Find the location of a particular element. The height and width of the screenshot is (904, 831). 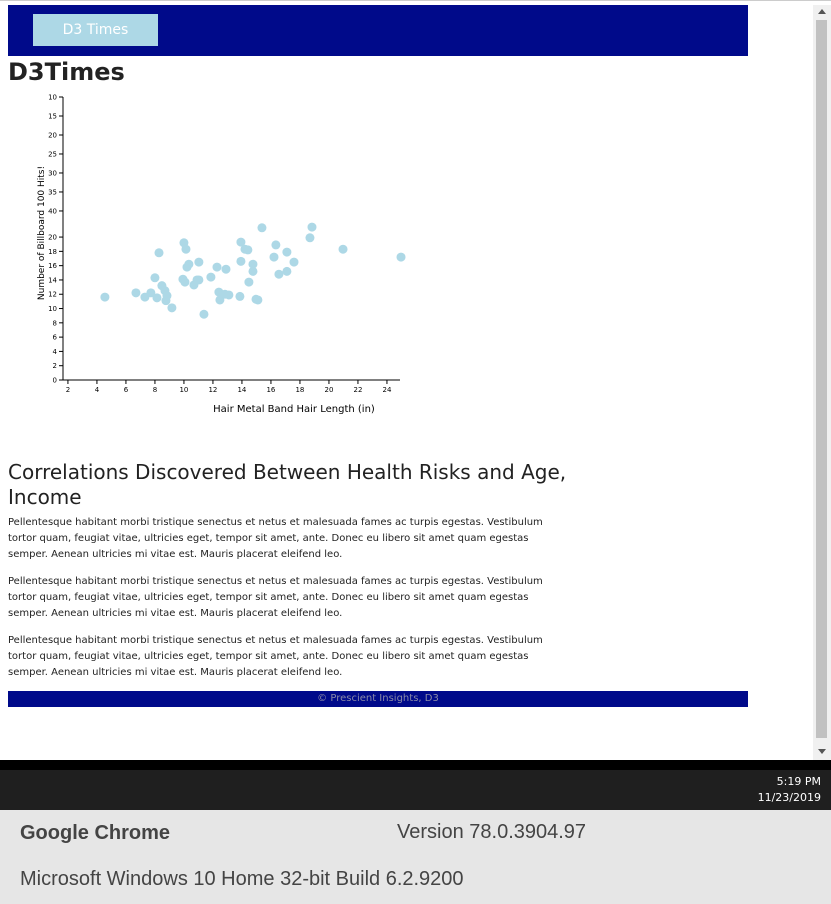

x-tick-label: 22 is located at coordinates (357, 390).